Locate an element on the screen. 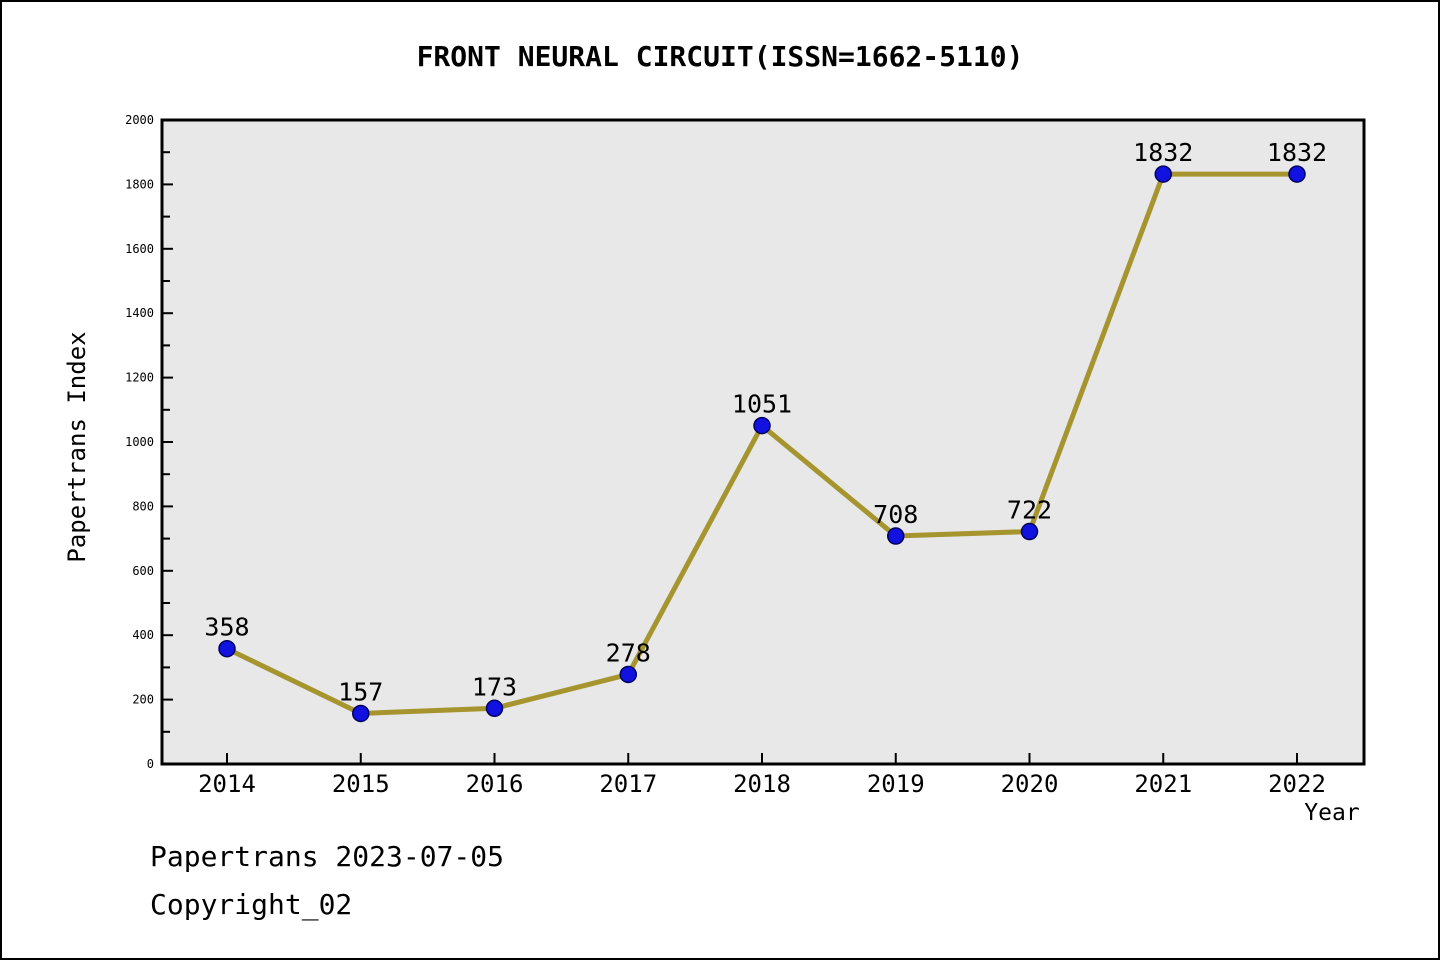 This screenshot has width=1440, height=960. svg-text: 1600 is located at coordinates (139, 249).